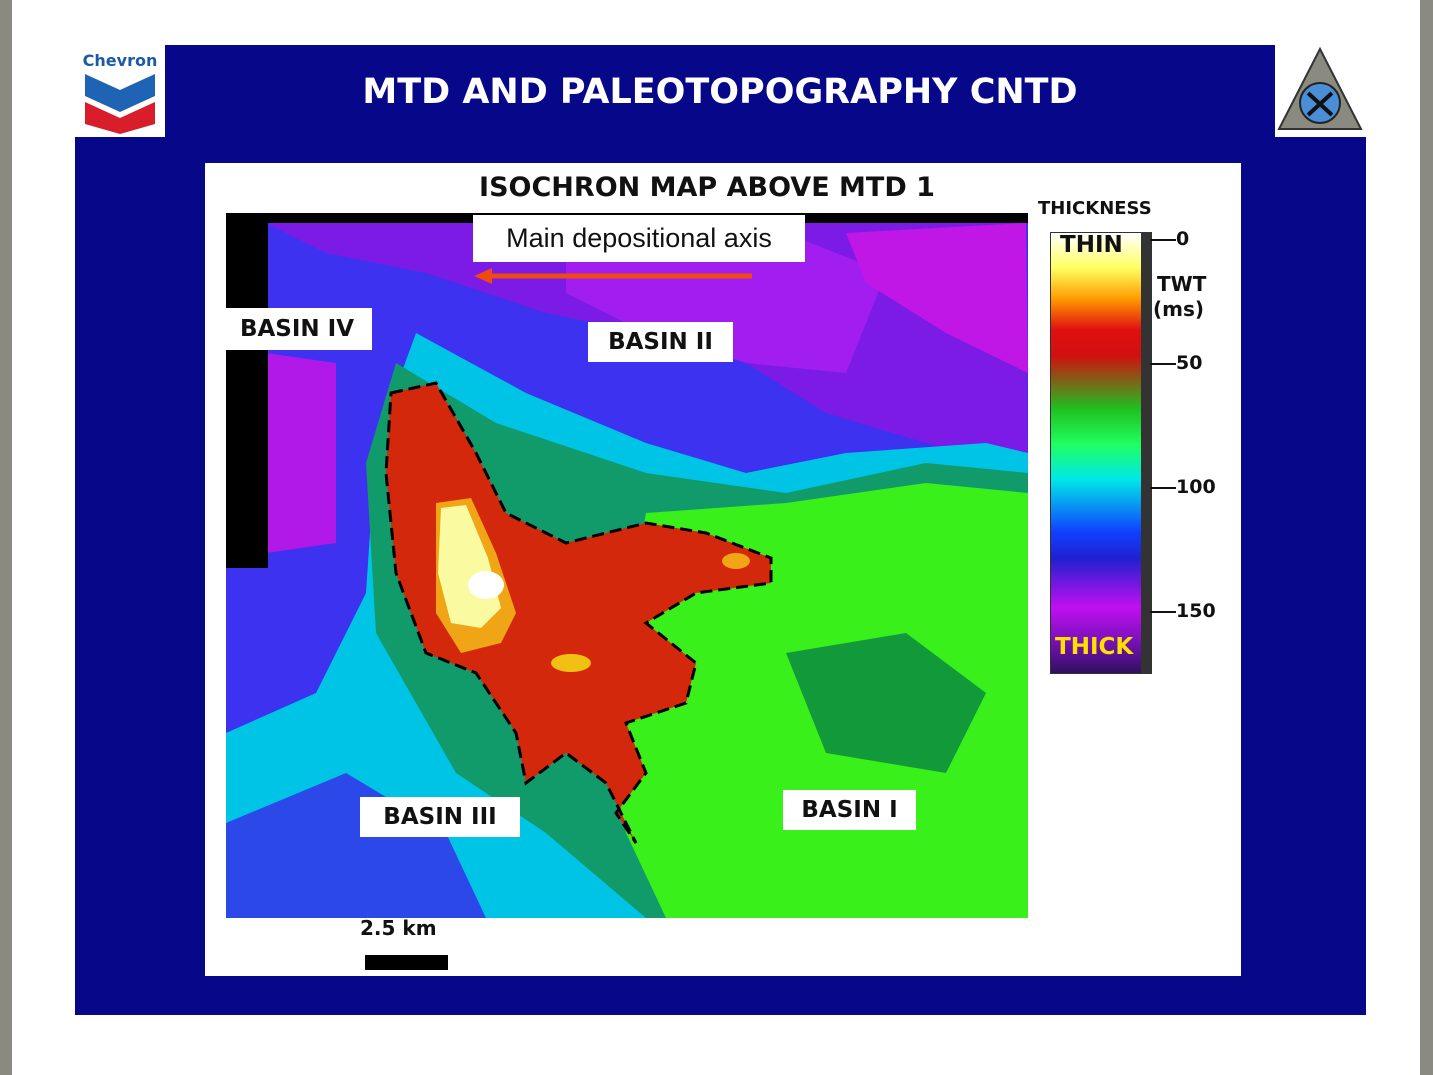 The width and height of the screenshot is (1433, 1075). What do you see at coordinates (639, 238) in the screenshot?
I see `annotation: Main depositional axis` at bounding box center [639, 238].